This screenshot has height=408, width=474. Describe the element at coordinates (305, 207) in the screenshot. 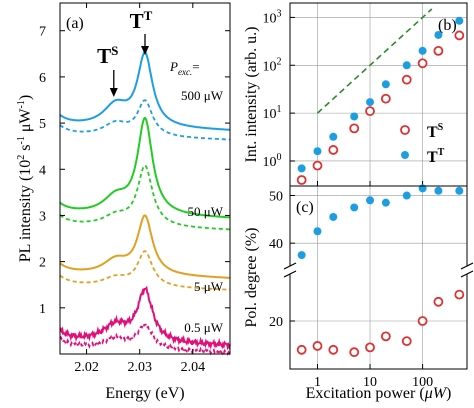

I see `panel-label-c: (c)` at that location.